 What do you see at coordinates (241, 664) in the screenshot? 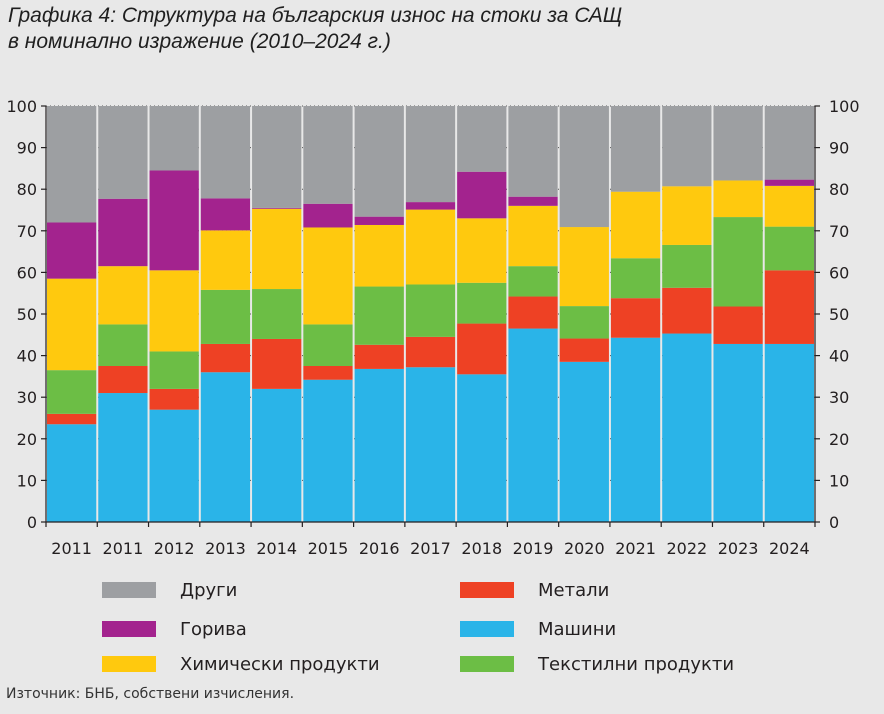
I see `legend-item-chemicals: Химически продукти` at bounding box center [241, 664].